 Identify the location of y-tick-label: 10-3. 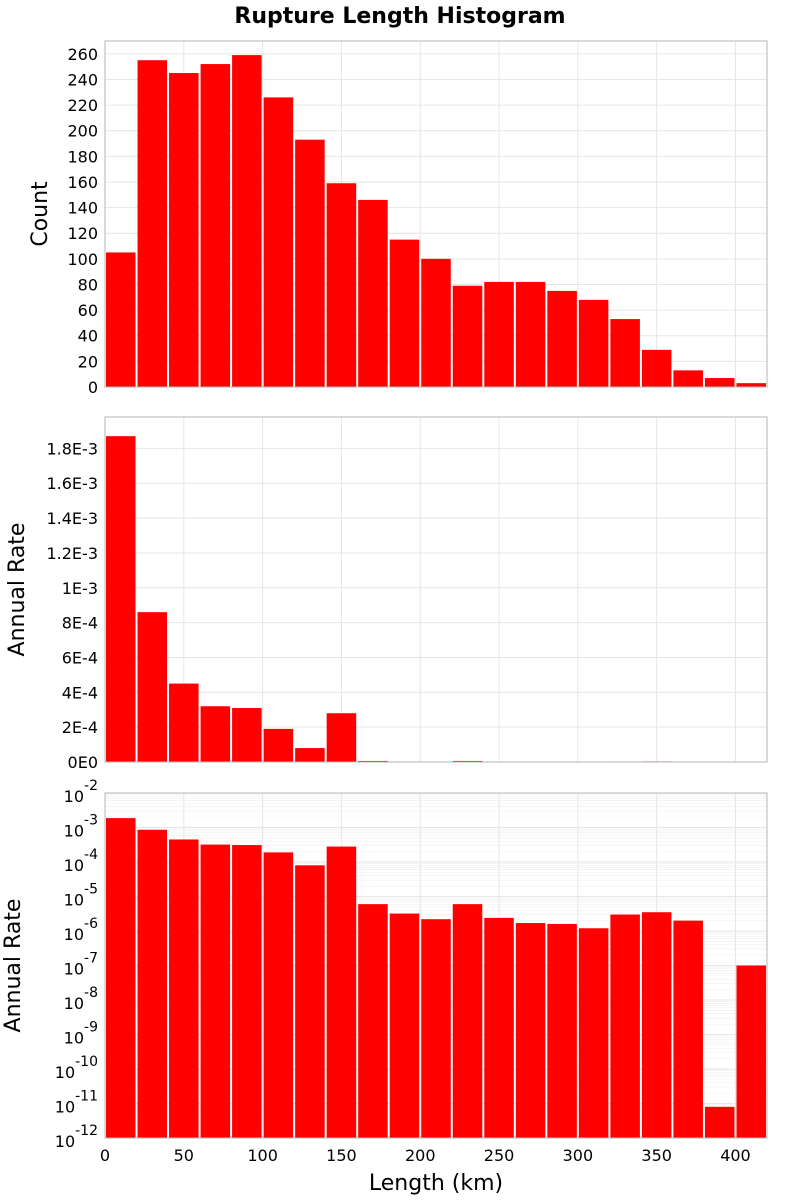
(81, 827).